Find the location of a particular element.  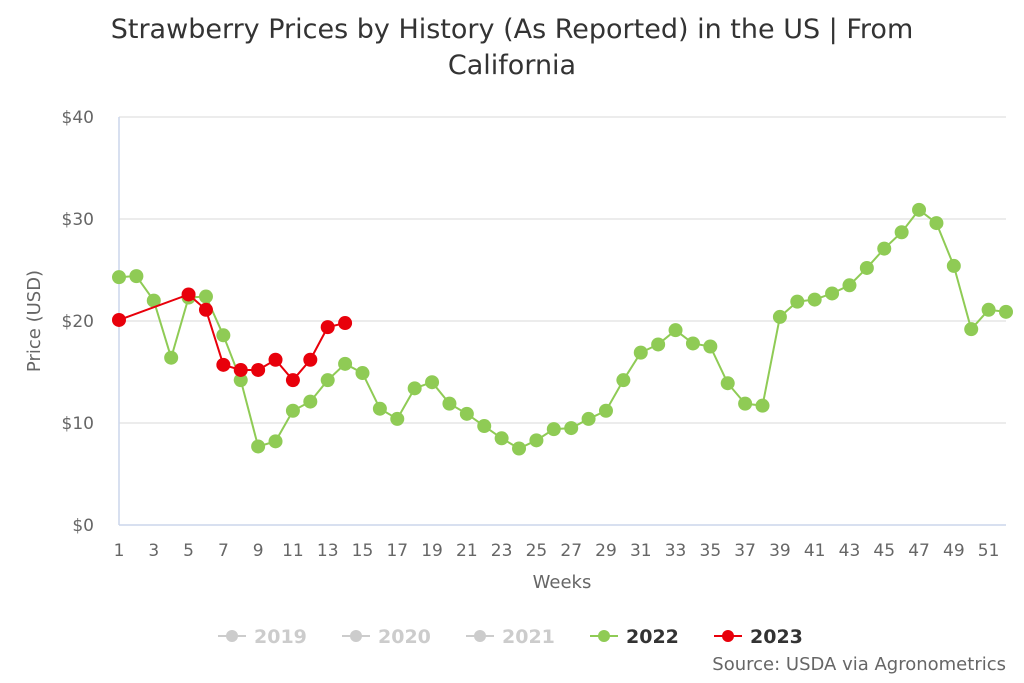

x-tick-label: 19 is located at coordinates (432, 551).